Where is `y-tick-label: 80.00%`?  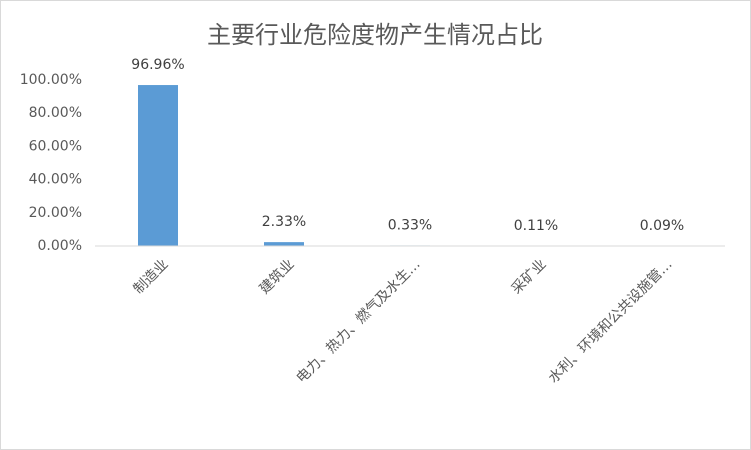
y-tick-label: 80.00% is located at coordinates (55, 113).